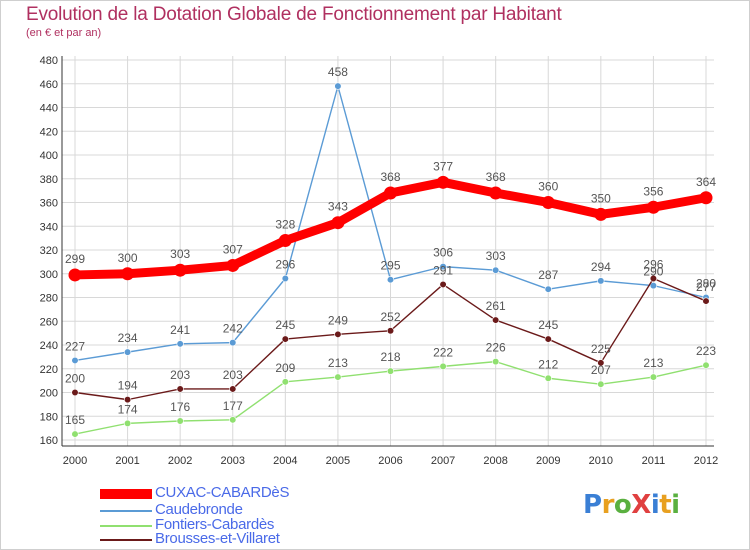  I want to click on data-label: 299, so click(75, 259).